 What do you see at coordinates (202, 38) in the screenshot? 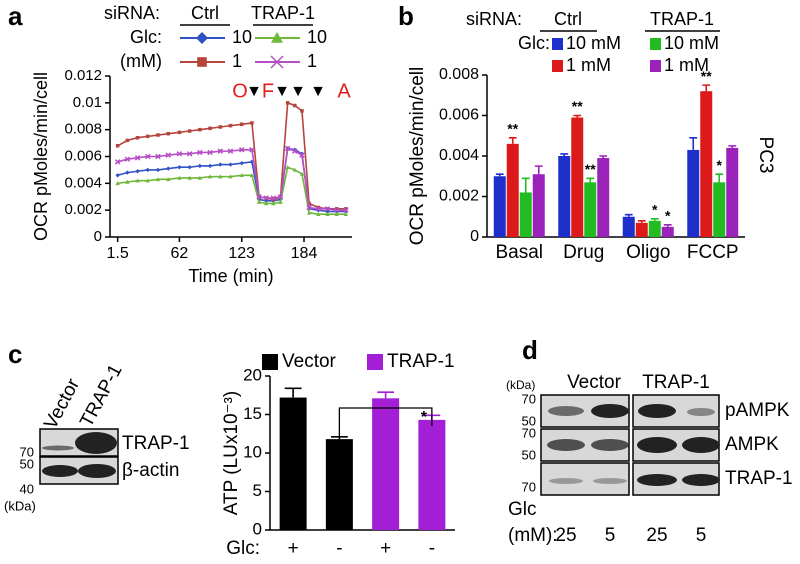
I see `legend-marker` at bounding box center [202, 38].